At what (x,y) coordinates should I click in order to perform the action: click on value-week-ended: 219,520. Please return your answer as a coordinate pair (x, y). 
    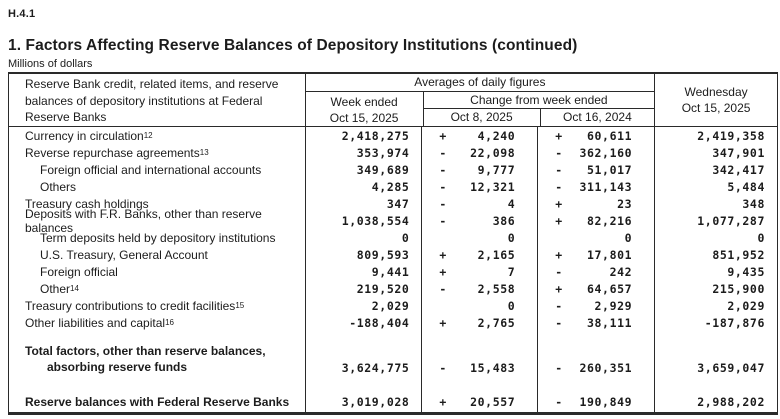
    Looking at the image, I should click on (363, 288).